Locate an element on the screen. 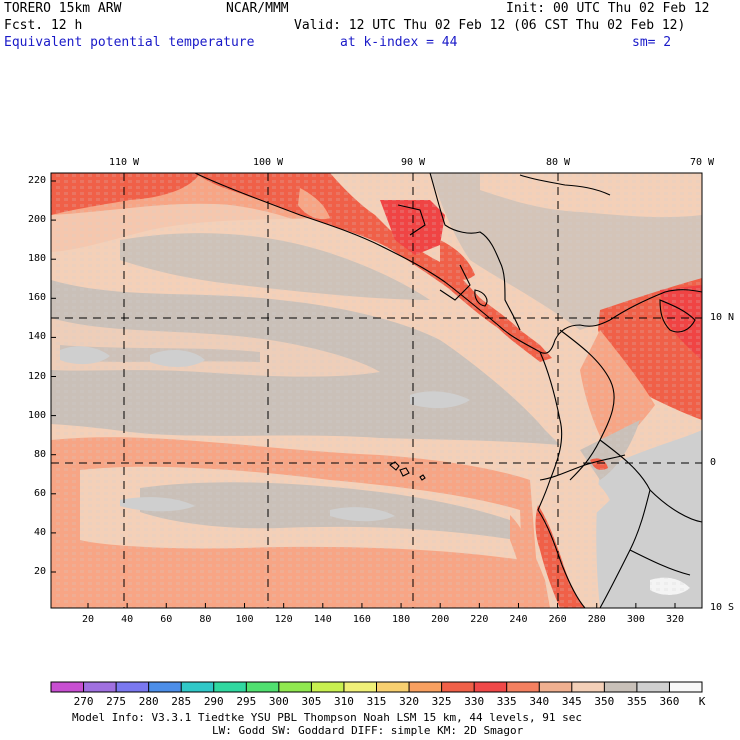 The image size is (740, 740). x-tick-label: 20 is located at coordinates (88, 619).